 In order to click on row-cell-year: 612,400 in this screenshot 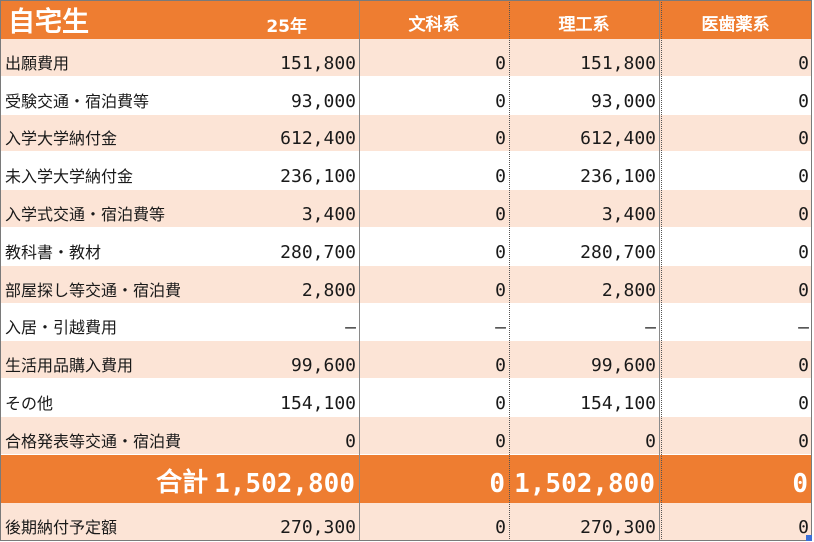, I will do `click(309, 133)`.